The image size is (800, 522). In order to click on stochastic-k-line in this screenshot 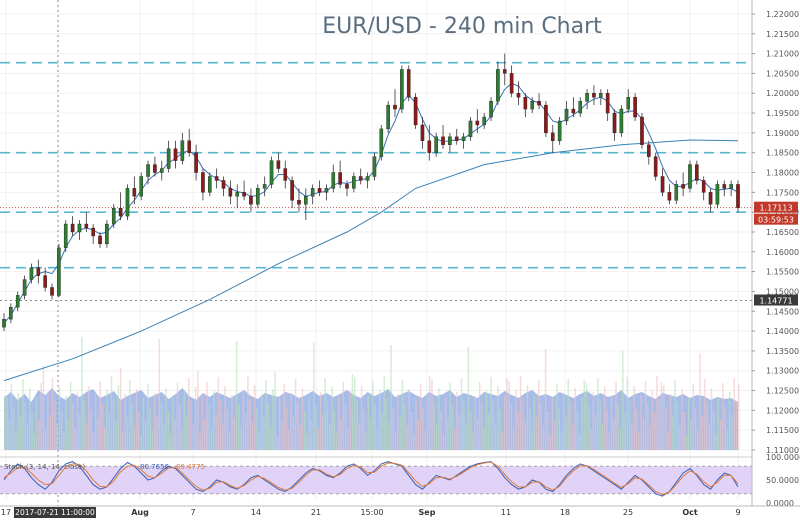, I will do `click(371, 479)`.